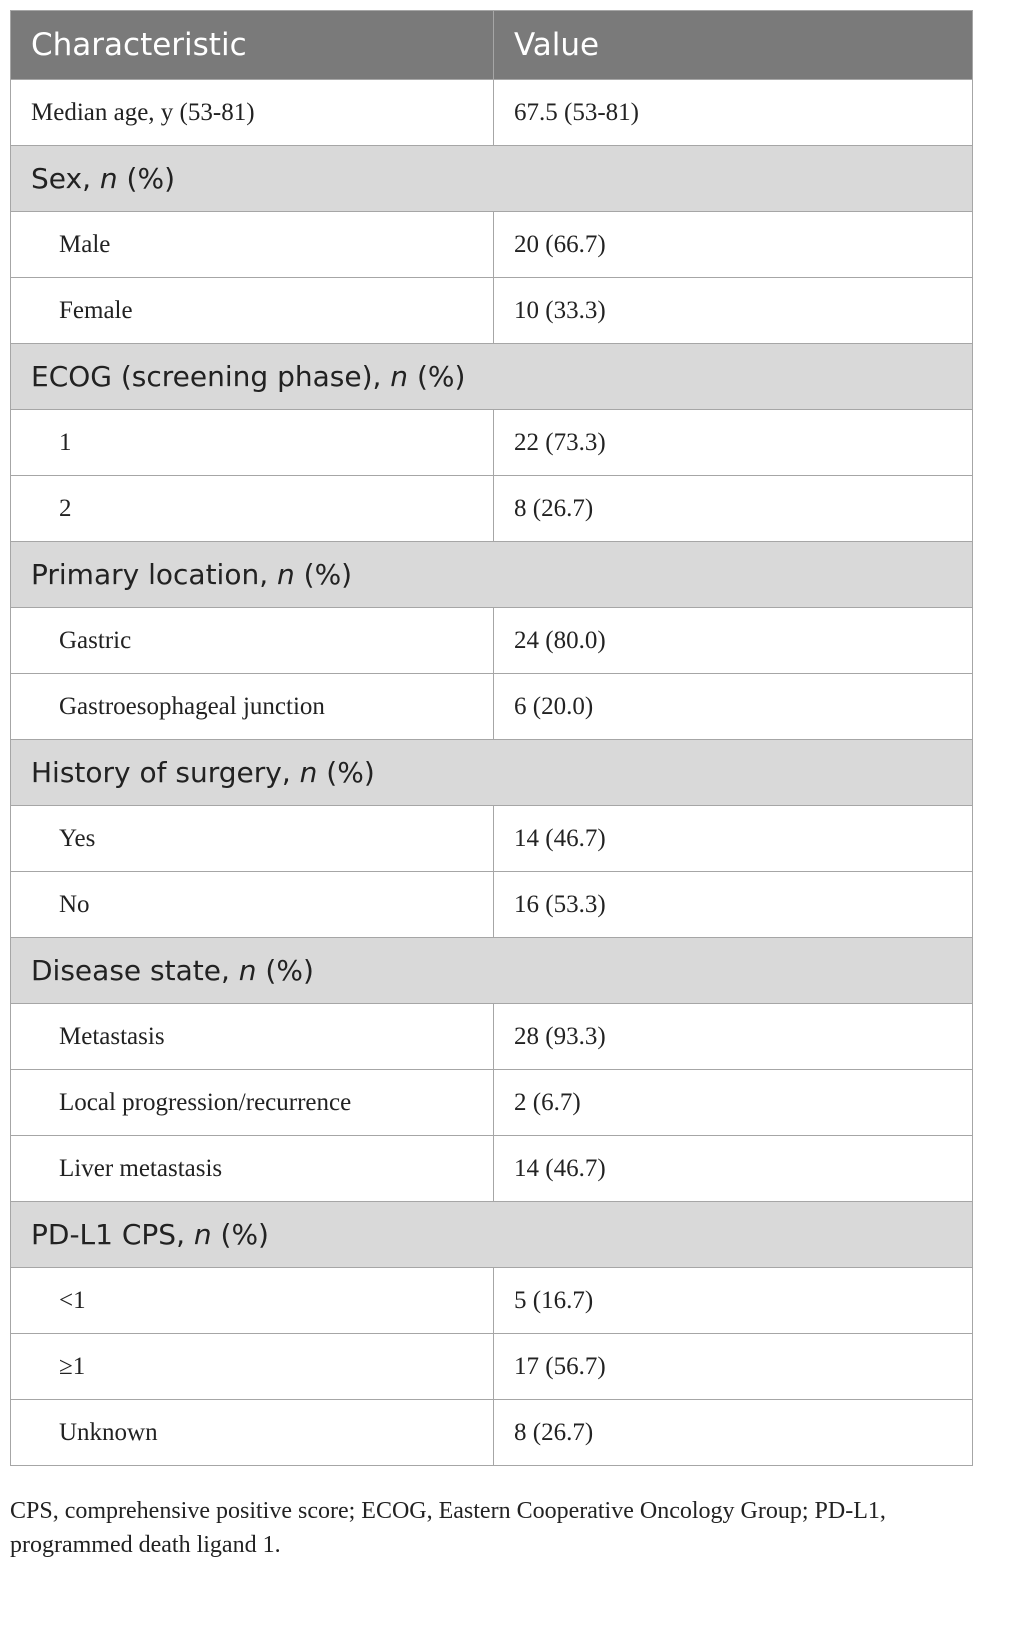  I want to click on section-header-row: History of surgery, n (%), so click(491, 772).